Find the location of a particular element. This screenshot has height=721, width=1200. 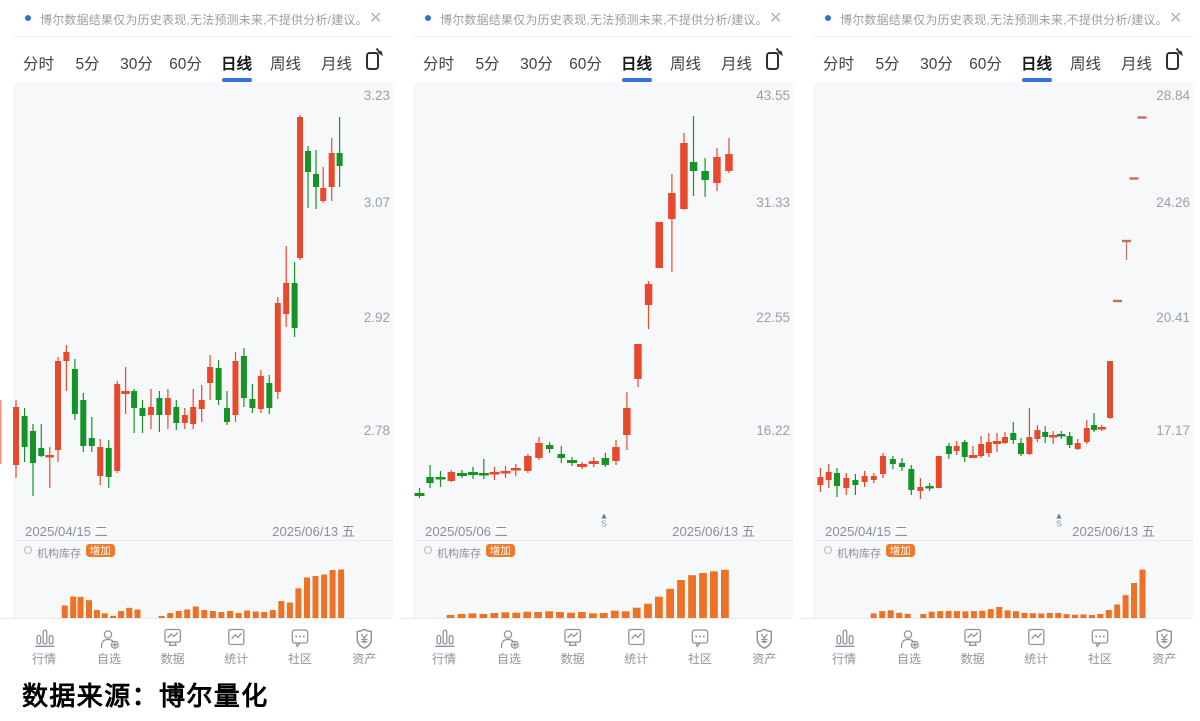

svg-text: 28.84 is located at coordinates (1173, 95).